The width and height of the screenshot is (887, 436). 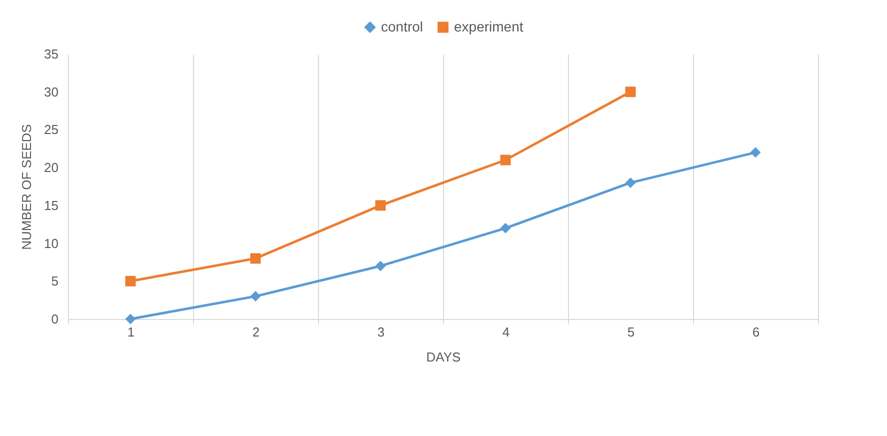 I want to click on y-tick-label: 35, so click(x=51, y=54).